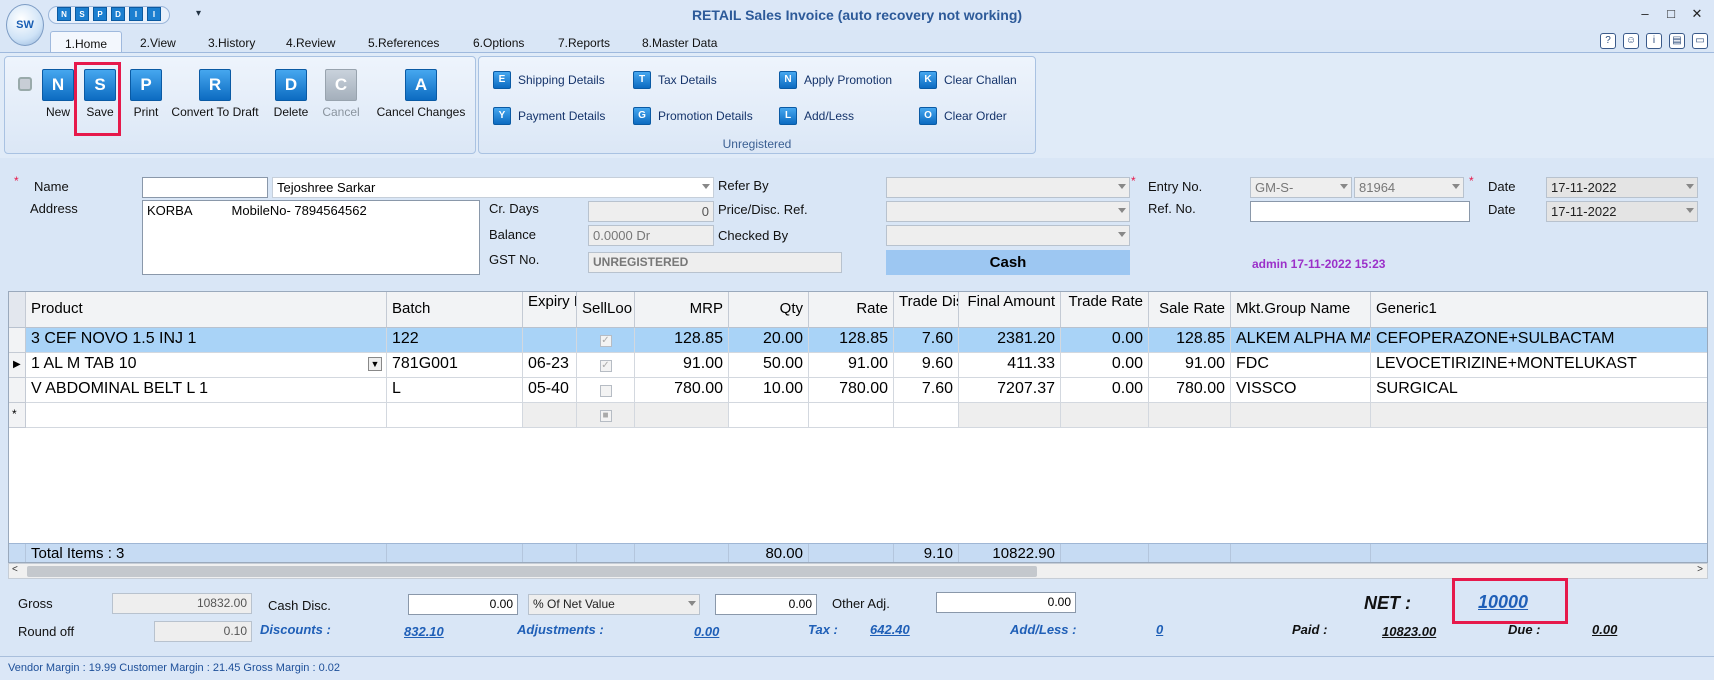 The width and height of the screenshot is (1714, 680). What do you see at coordinates (206, 340) in the screenshot?
I see `cell-product: 3 CEF NOVO 1.5 INJ 1` at bounding box center [206, 340].